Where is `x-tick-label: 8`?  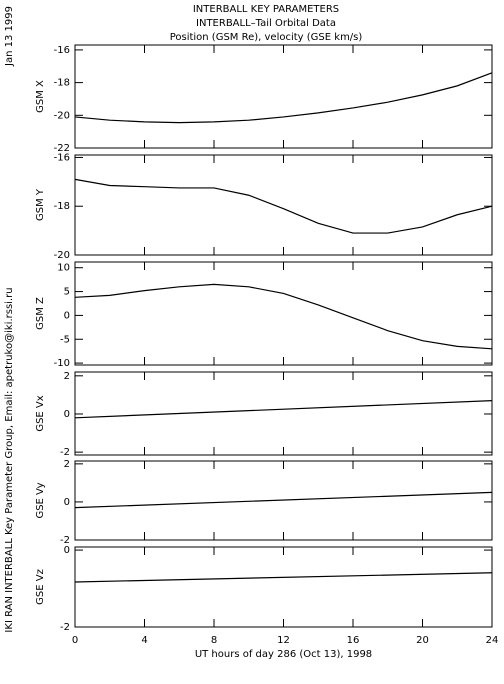 x-tick-label: 8 is located at coordinates (214, 640).